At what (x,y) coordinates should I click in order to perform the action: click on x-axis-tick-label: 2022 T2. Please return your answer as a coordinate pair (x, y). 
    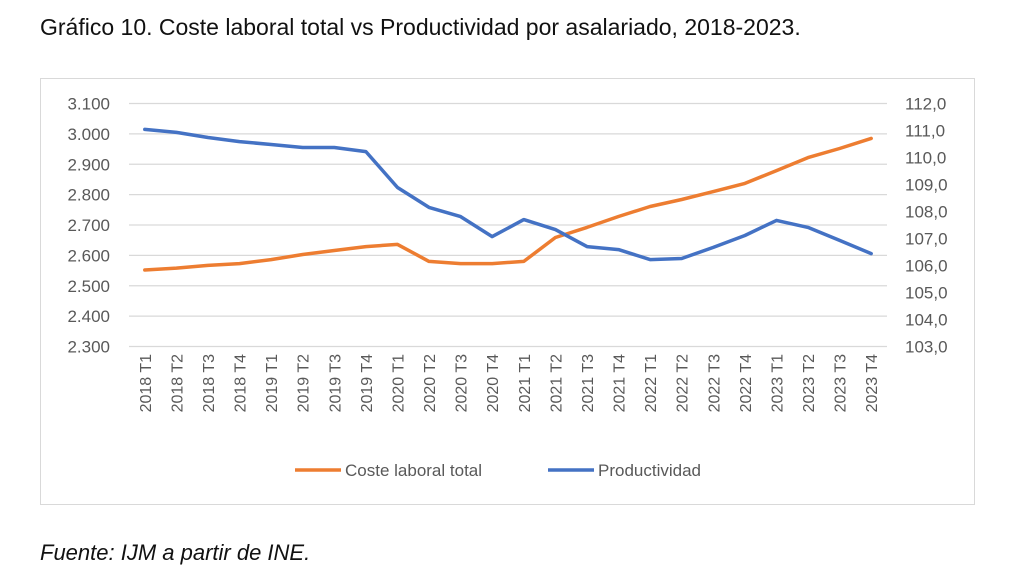
    Looking at the image, I should click on (683, 383).